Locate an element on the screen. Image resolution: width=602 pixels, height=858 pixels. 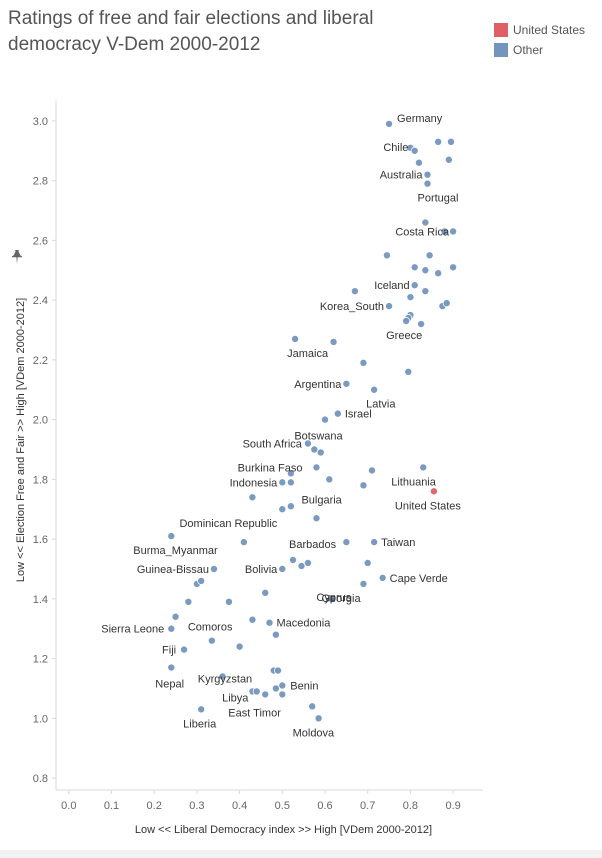
point-label: Chile is located at coordinates (395, 148).